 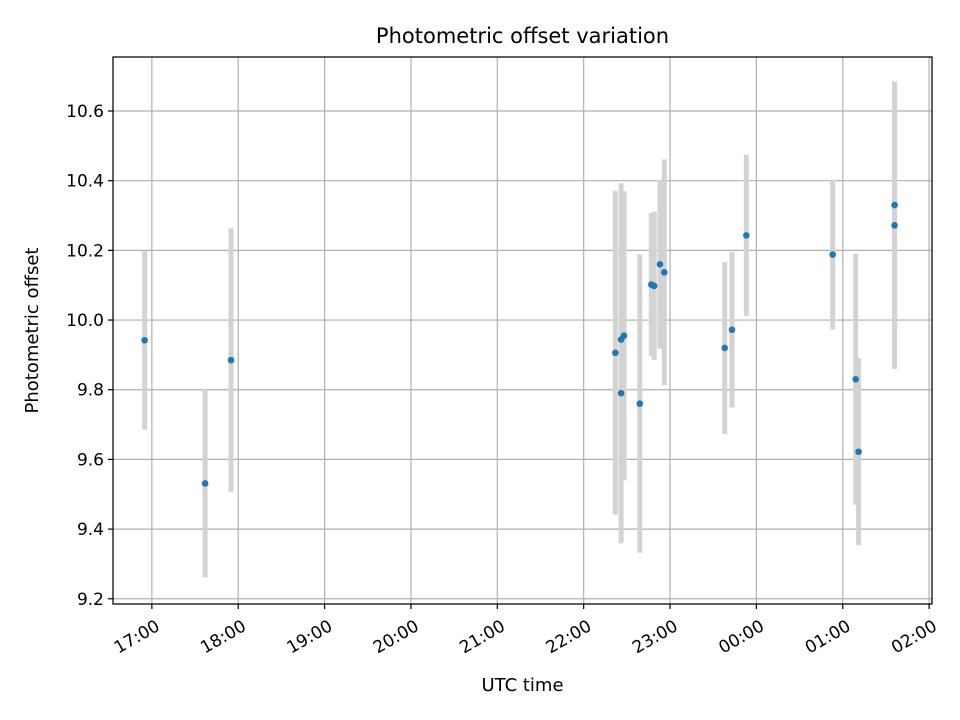 I want to click on chart-title: Photometric offset variation, so click(x=522, y=36).